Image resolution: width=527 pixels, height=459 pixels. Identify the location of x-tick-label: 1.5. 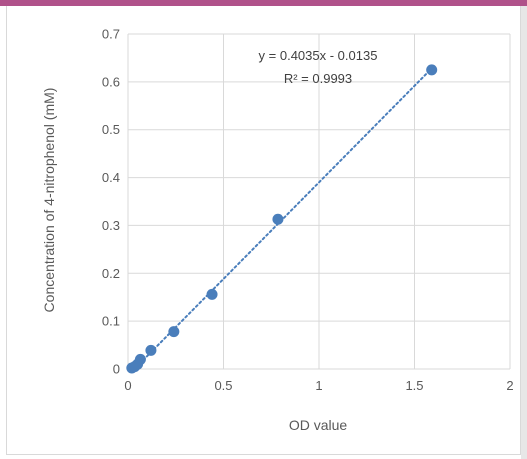
(414, 385).